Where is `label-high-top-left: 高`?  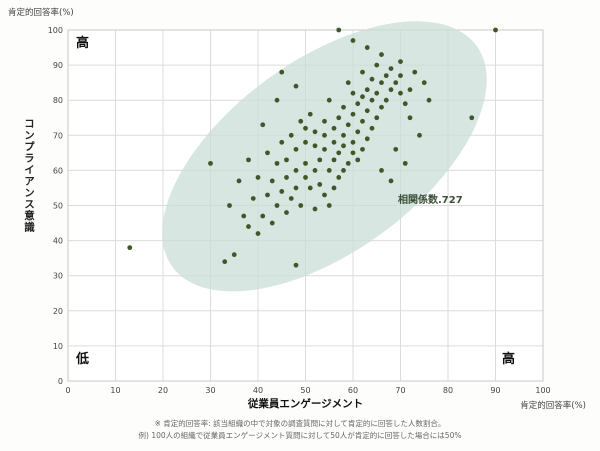 label-high-top-left: 高 is located at coordinates (83, 43).